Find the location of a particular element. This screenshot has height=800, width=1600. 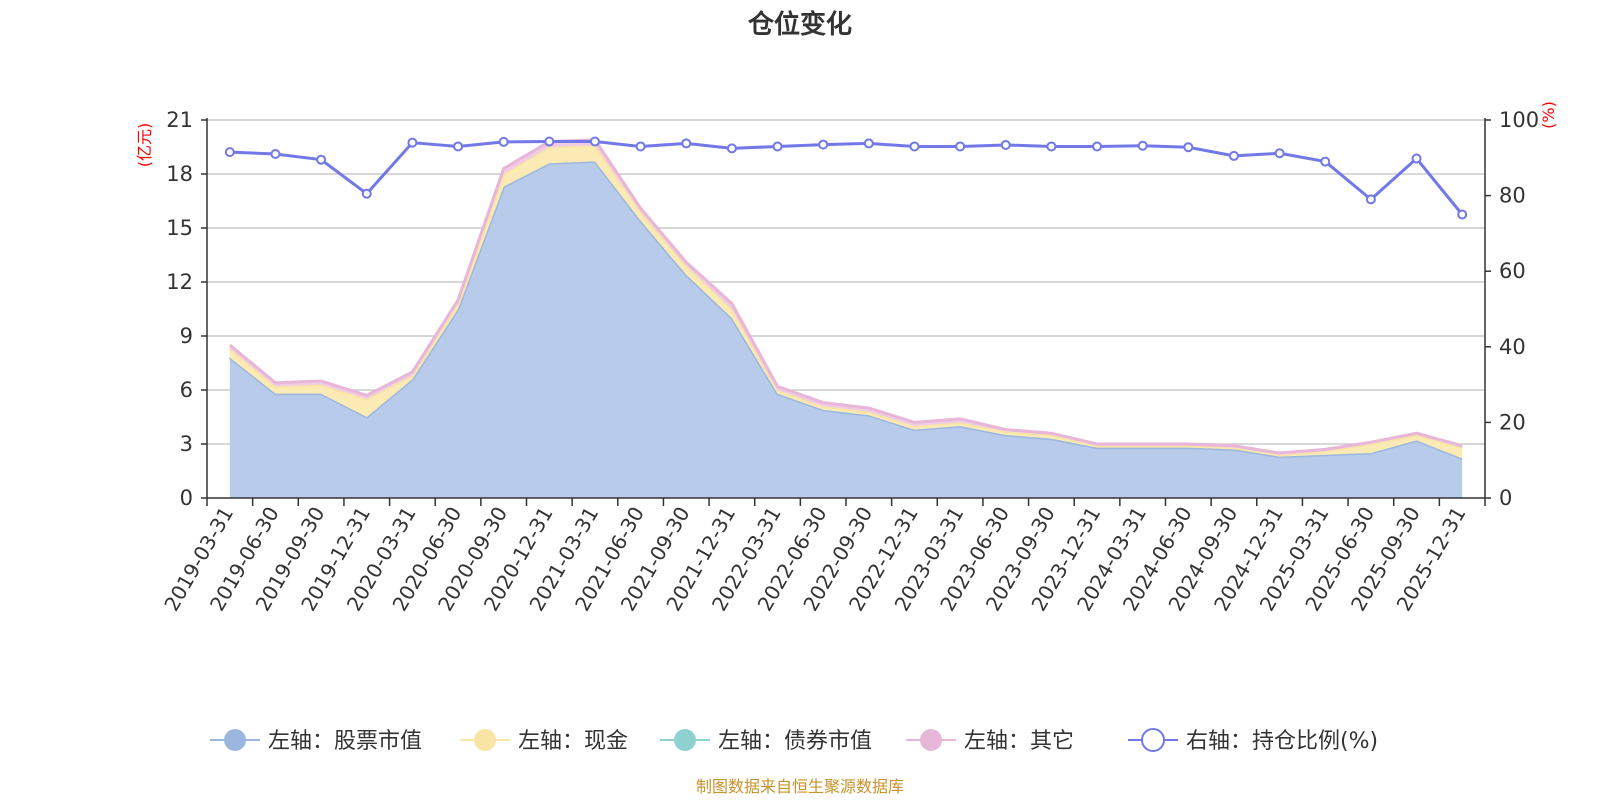

right-tick-label: 80 is located at coordinates (1512, 196).